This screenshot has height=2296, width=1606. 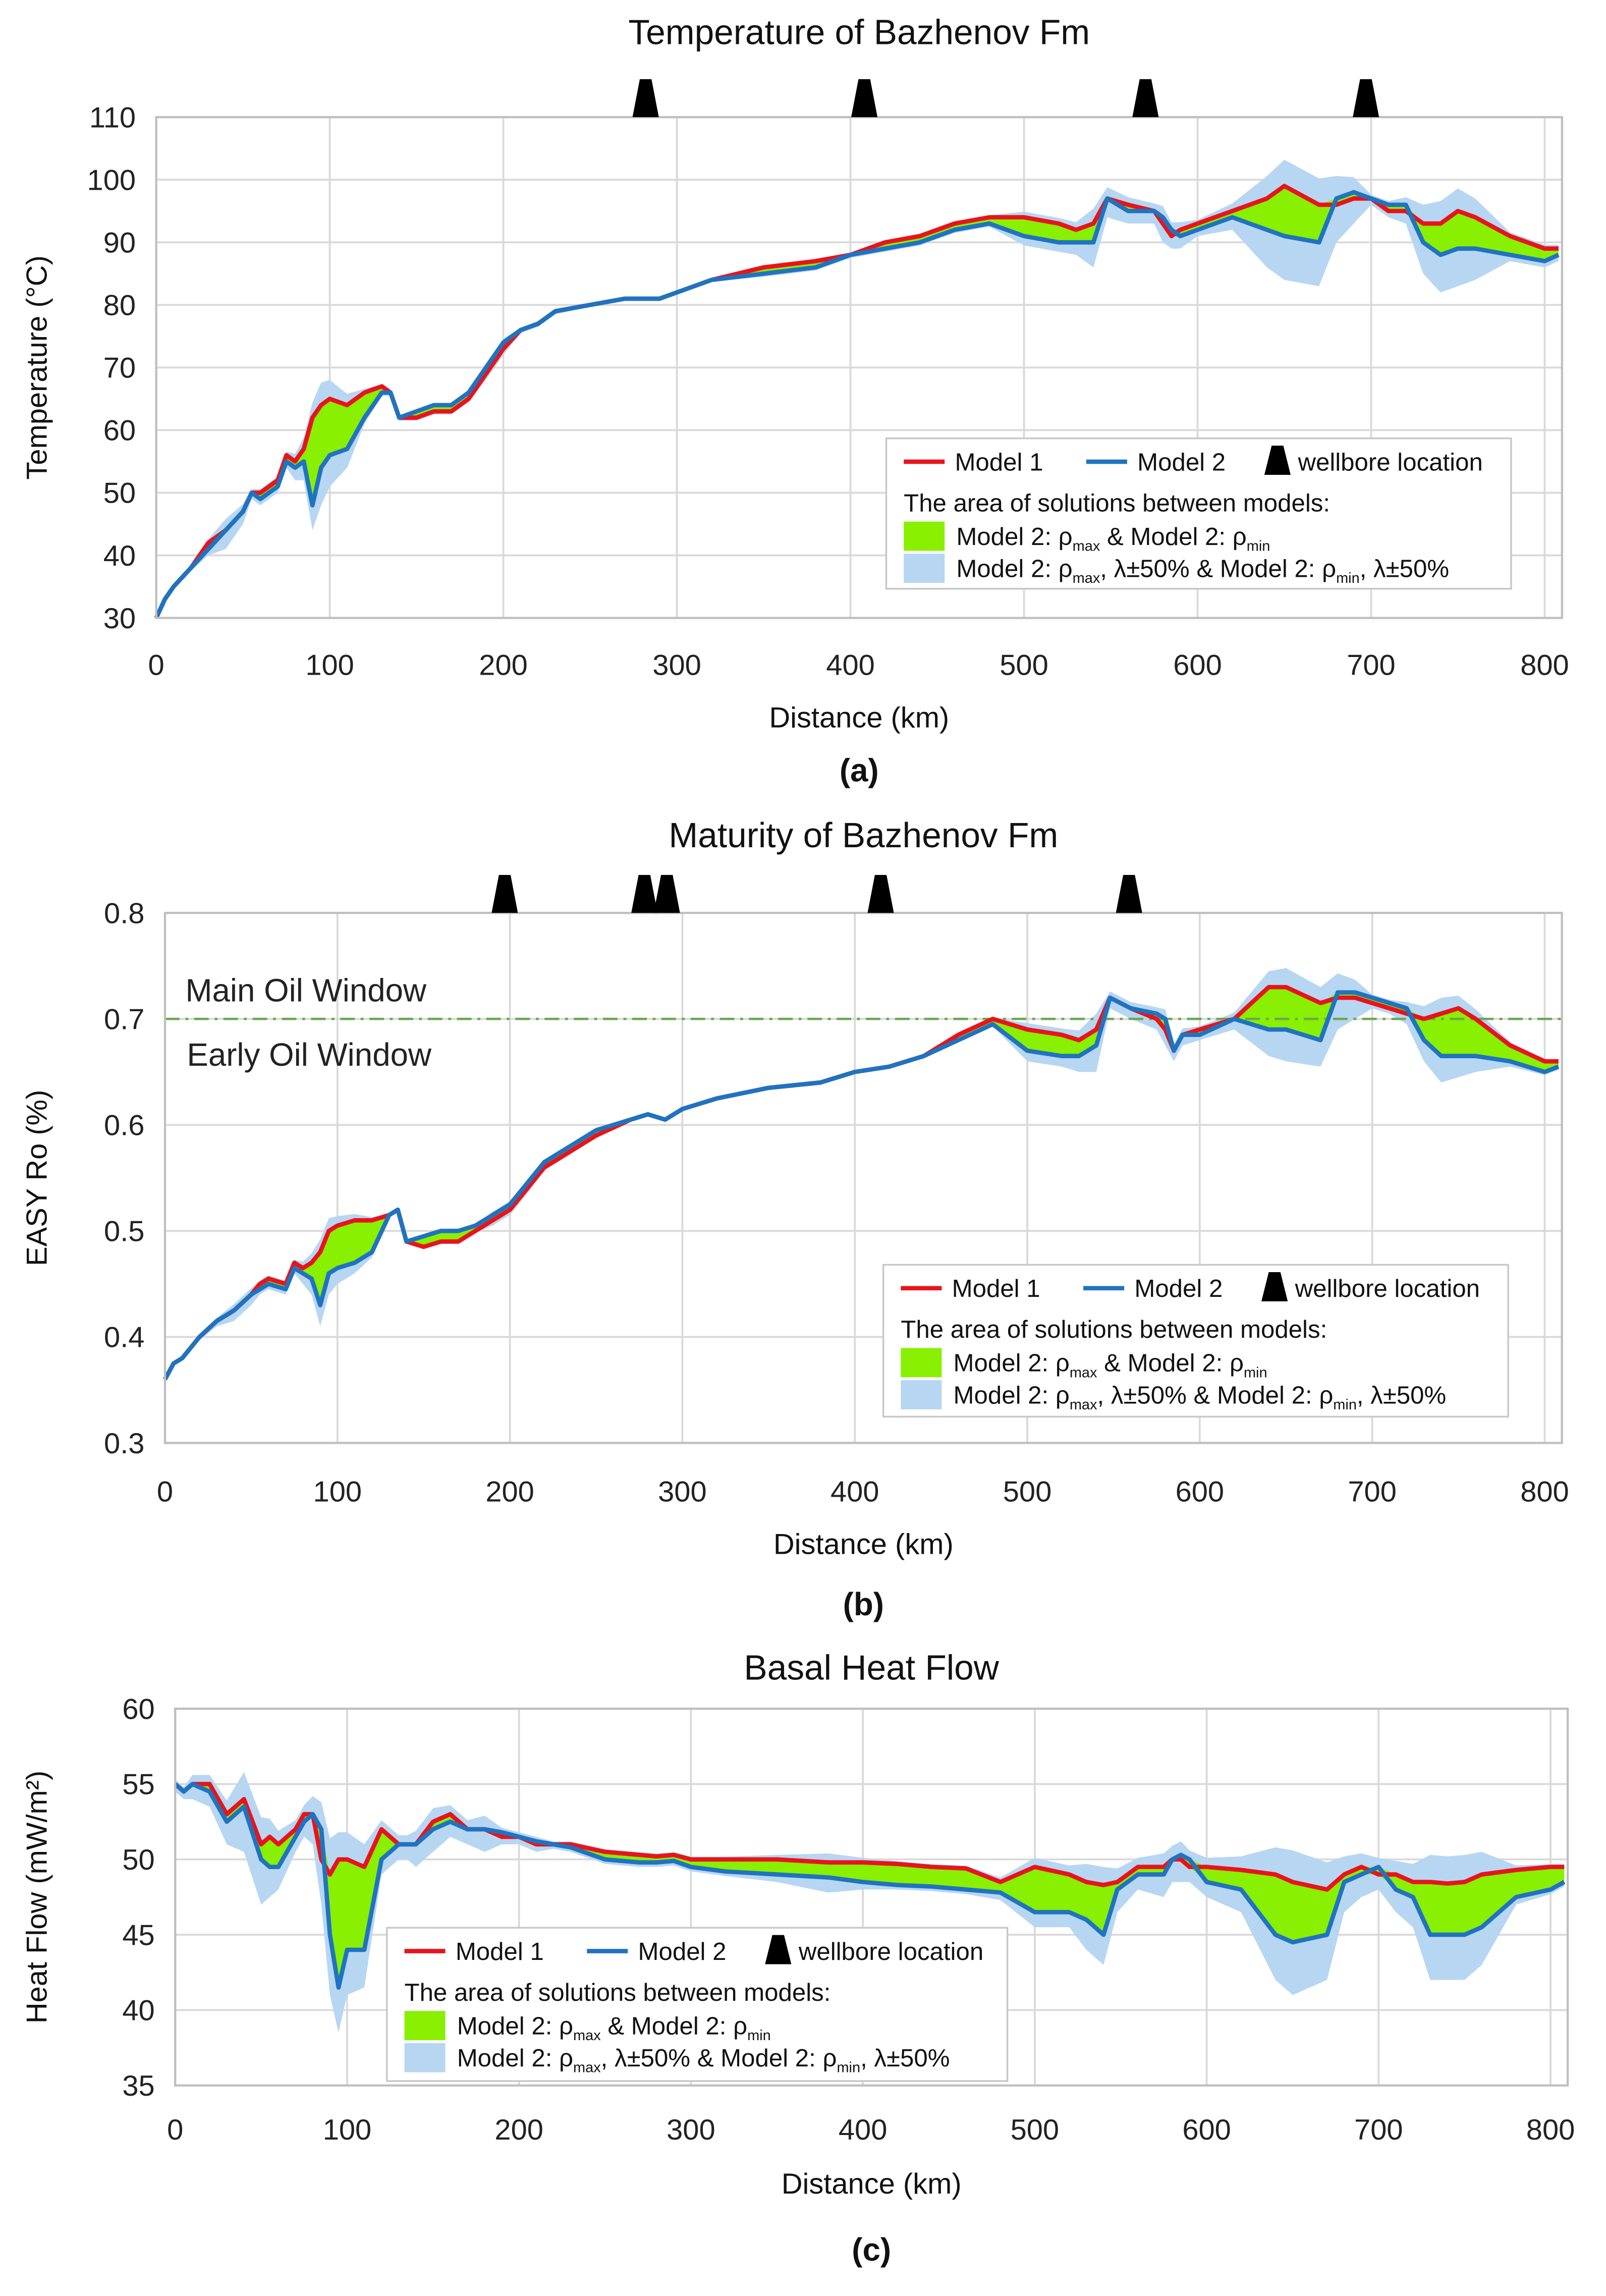 I want to click on y-tick-label: 0.6, so click(x=124, y=1126).